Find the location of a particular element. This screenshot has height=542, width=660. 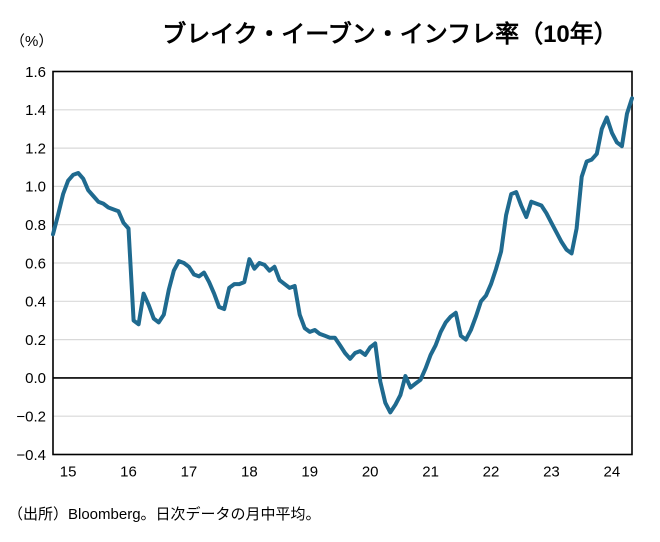

x-tick-label: 19 is located at coordinates (309, 472).